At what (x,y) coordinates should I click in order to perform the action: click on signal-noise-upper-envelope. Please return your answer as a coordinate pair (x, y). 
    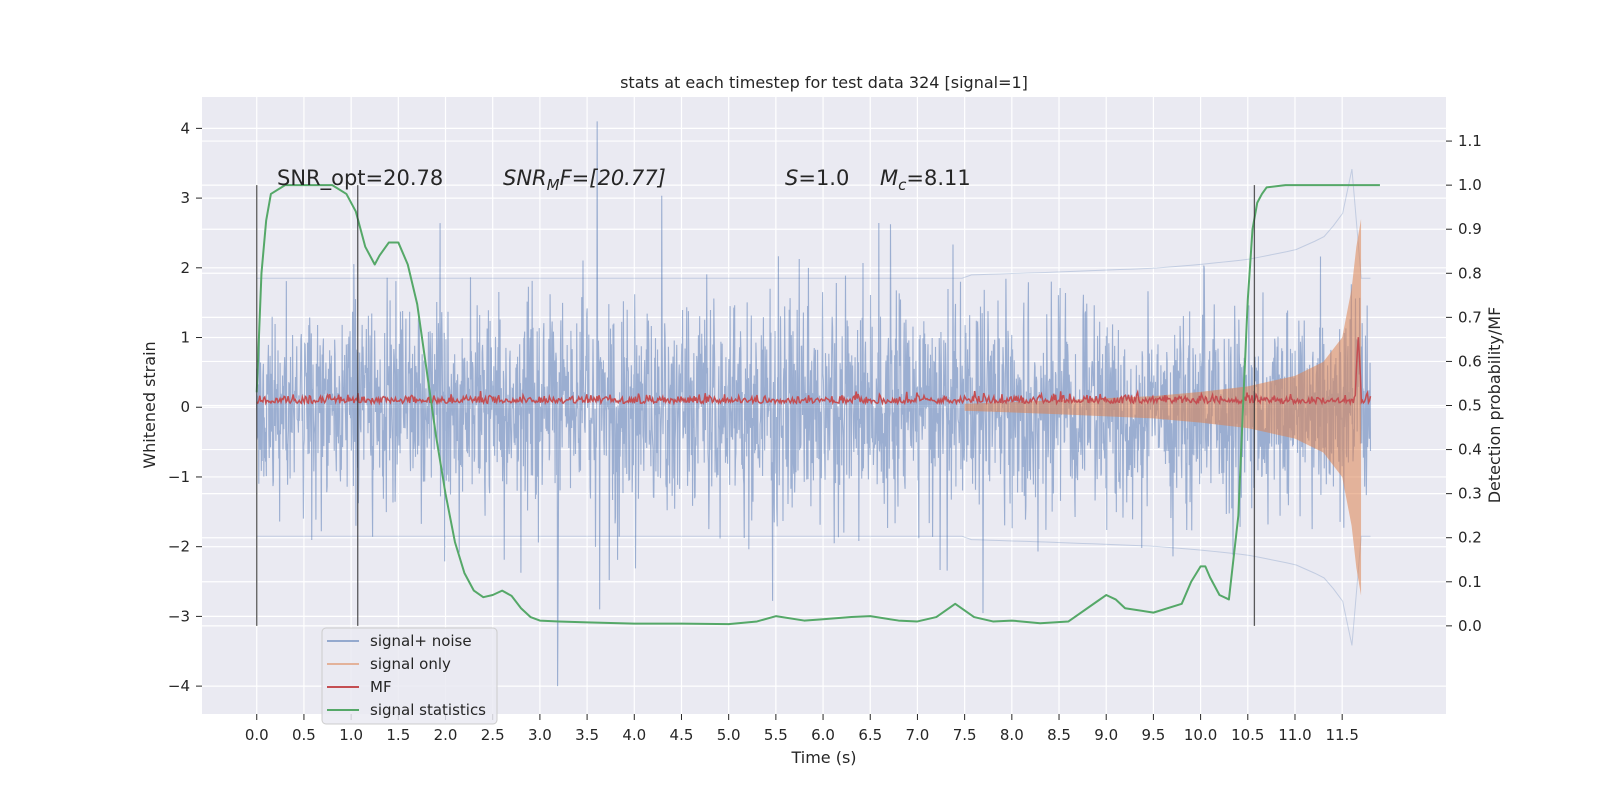
    Looking at the image, I should click on (813, 223).